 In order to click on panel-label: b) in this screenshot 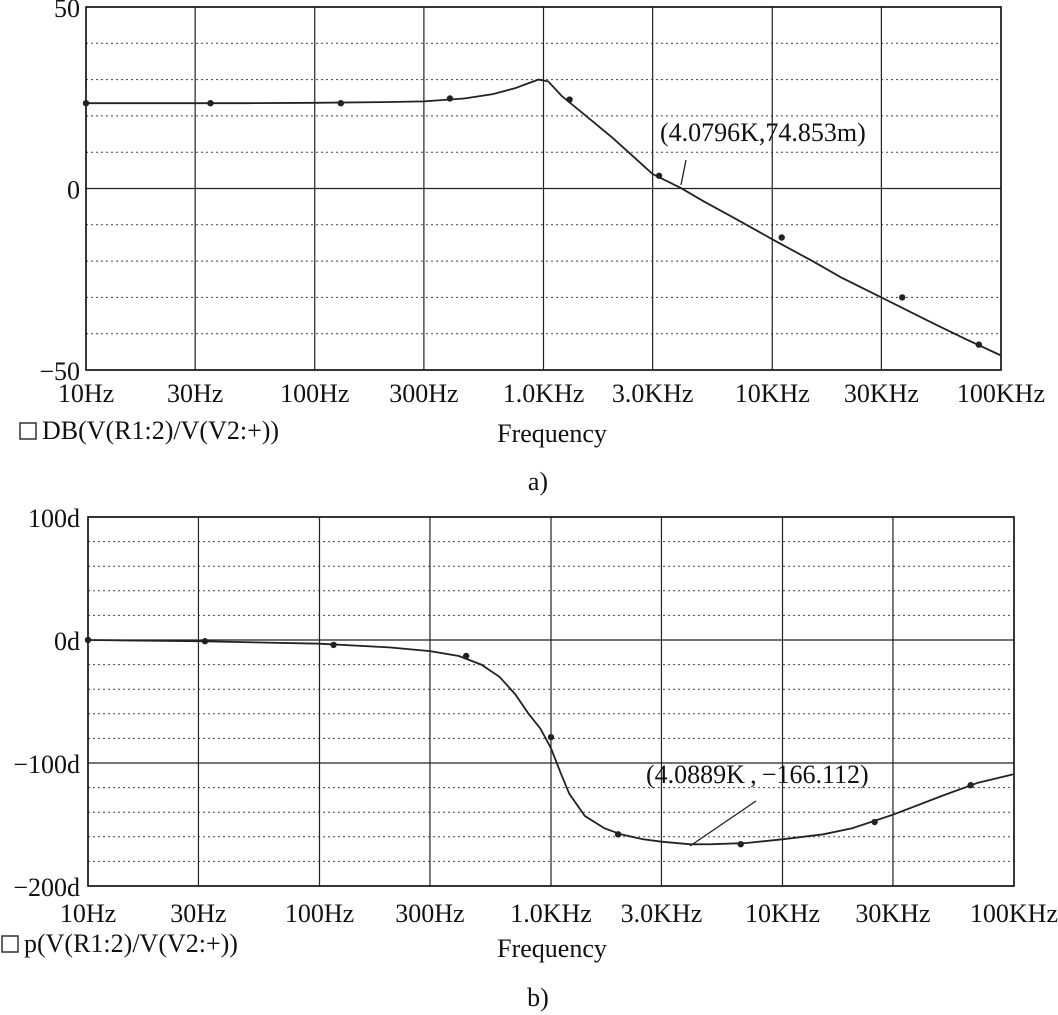, I will do `click(538, 997)`.